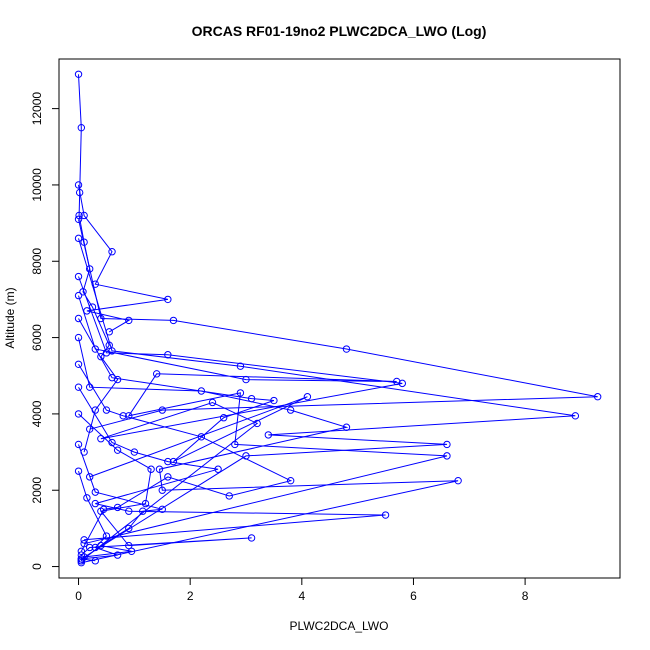 Image resolution: width=650 pixels, height=650 pixels. I want to click on x-tick-label: 6, so click(413, 596).